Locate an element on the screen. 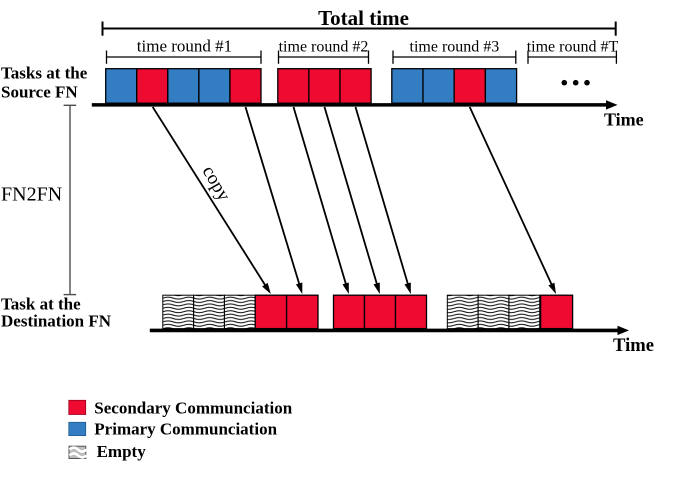 The width and height of the screenshot is (675, 479). svg-text: Total time is located at coordinates (363, 18).